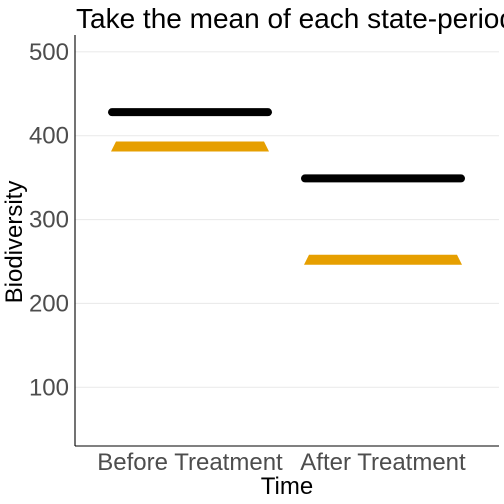 The height and width of the screenshot is (504, 504). What do you see at coordinates (49, 387) in the screenshot?
I see `y-tick-label: 100` at bounding box center [49, 387].